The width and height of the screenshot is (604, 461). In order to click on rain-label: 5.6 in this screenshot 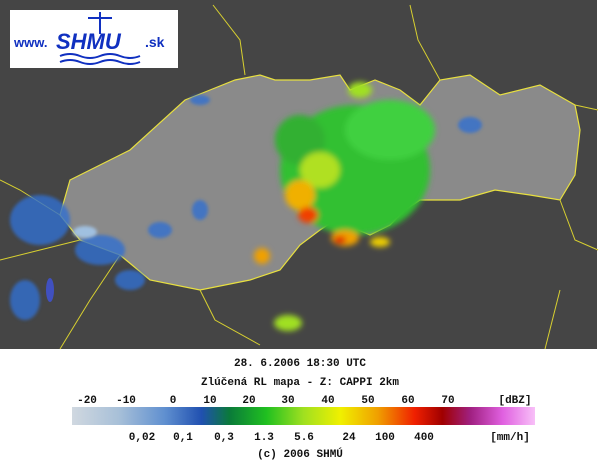, I will do `click(304, 438)`.